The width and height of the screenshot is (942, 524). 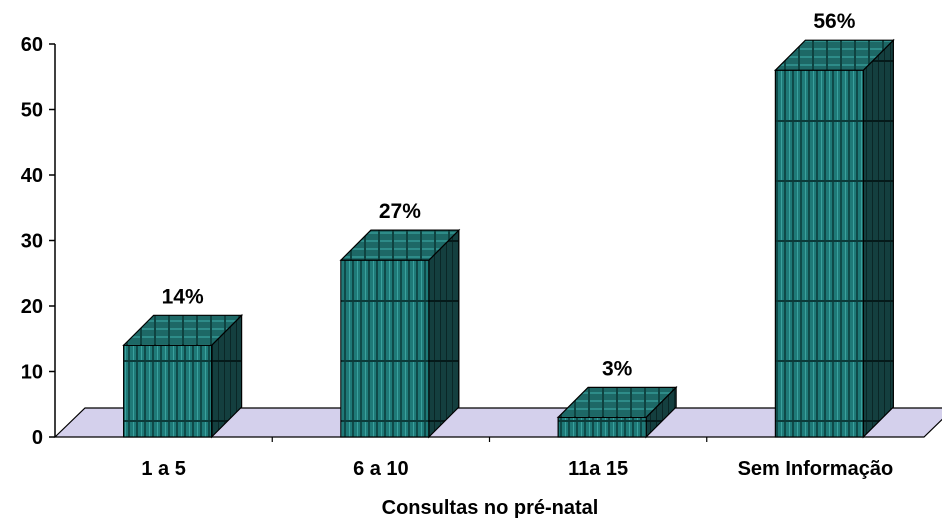 I want to click on x-tick-label: 1 a 5, so click(x=163, y=469).